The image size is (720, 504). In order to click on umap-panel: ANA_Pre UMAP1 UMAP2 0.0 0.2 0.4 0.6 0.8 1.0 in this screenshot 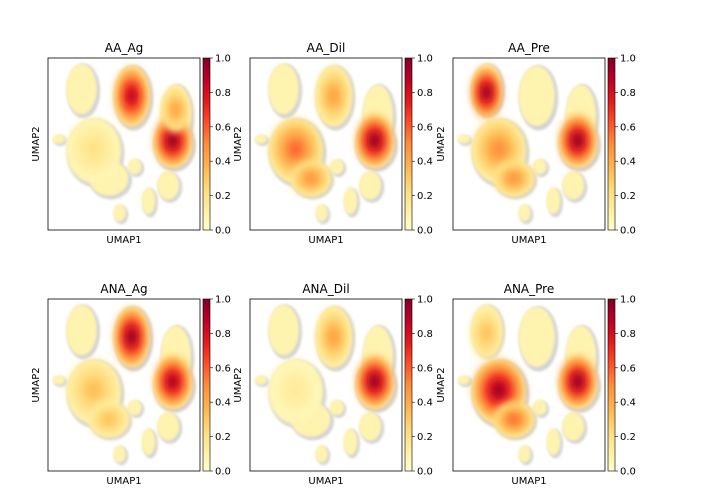, I will do `click(536, 384)`.